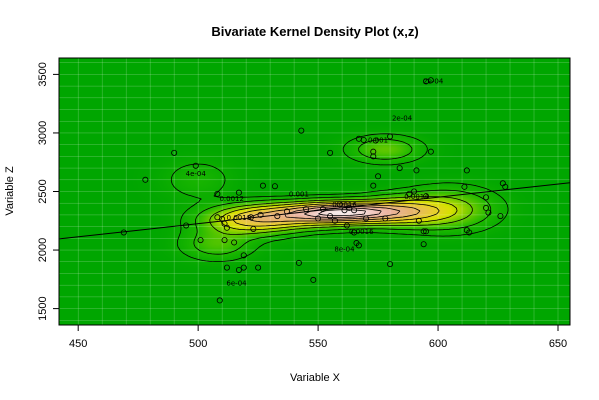  I want to click on regression-line-layer, so click(314, 211).